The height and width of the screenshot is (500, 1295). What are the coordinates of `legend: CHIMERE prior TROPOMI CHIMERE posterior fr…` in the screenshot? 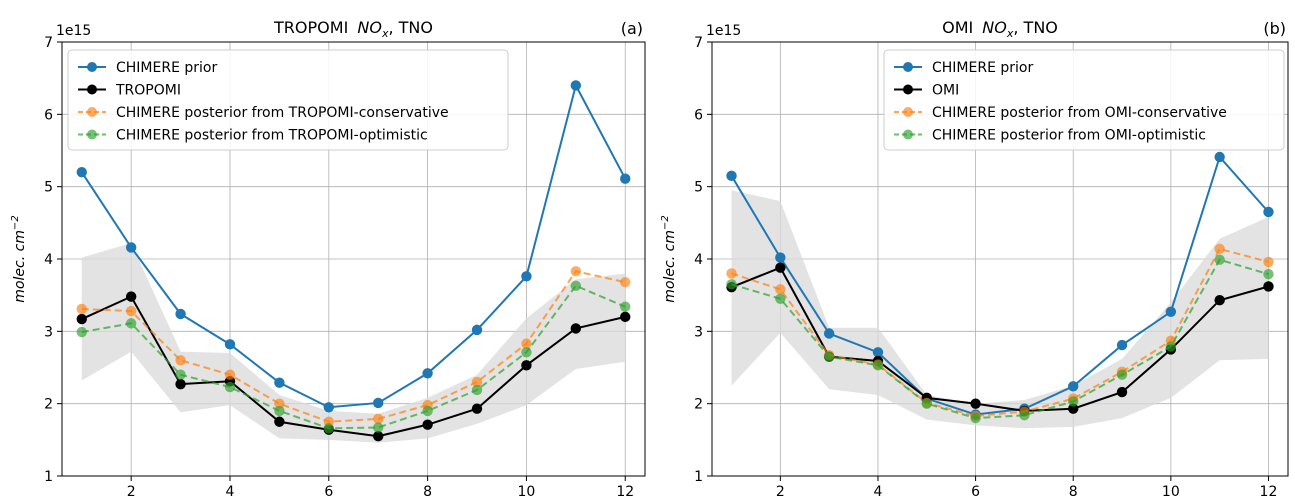 It's located at (288, 100).